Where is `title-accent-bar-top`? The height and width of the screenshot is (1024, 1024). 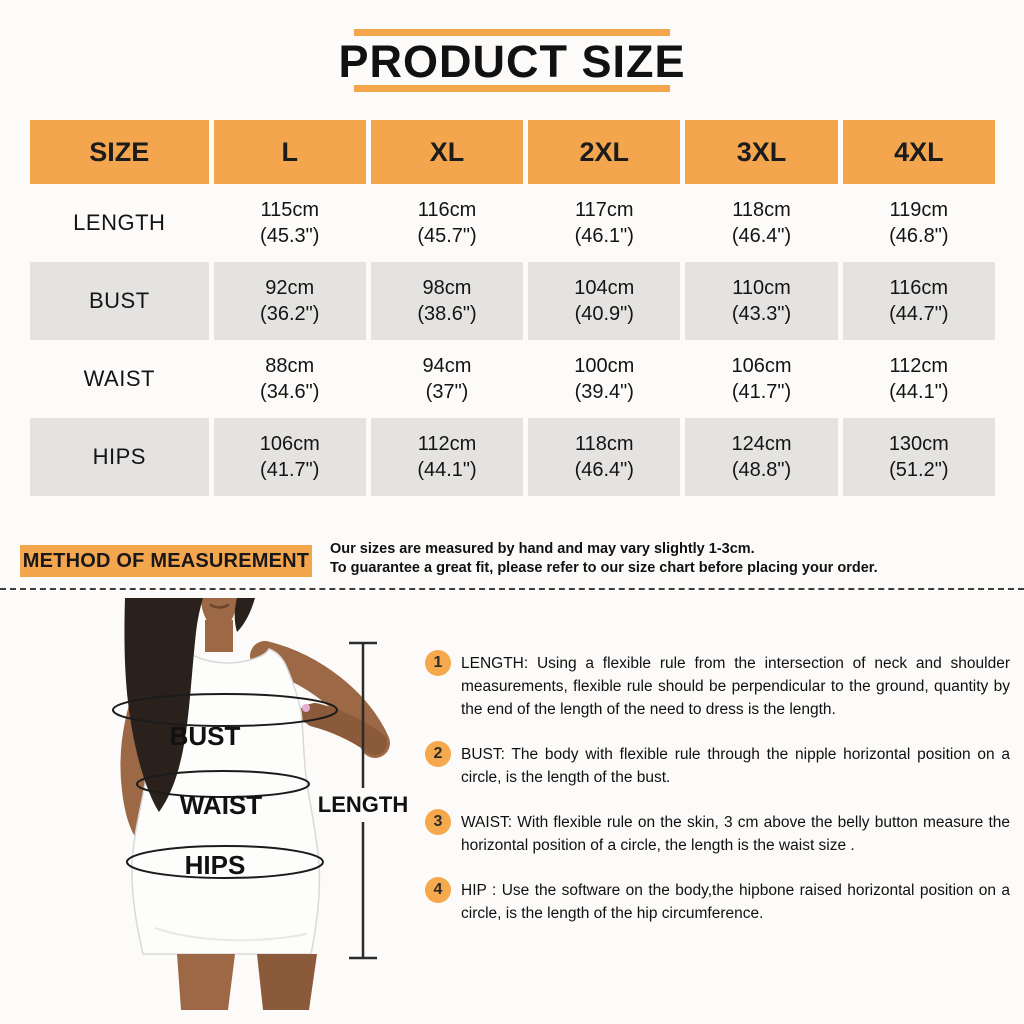 title-accent-bar-top is located at coordinates (512, 32).